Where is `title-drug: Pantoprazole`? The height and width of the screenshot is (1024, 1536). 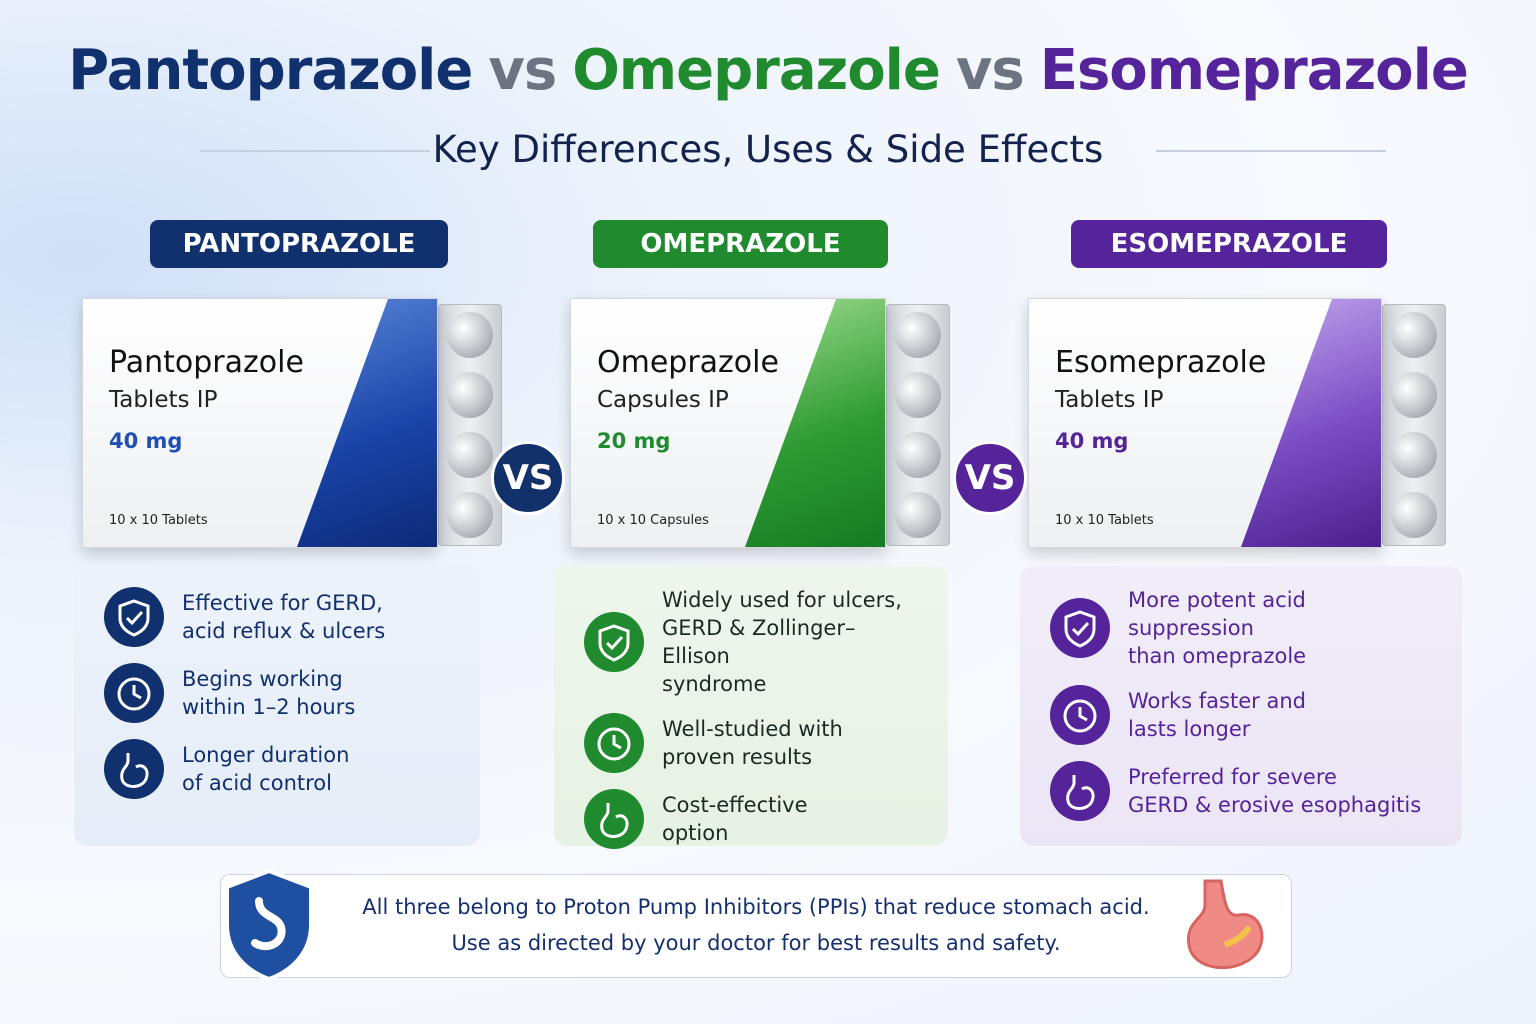 title-drug: Pantoprazole is located at coordinates (270, 70).